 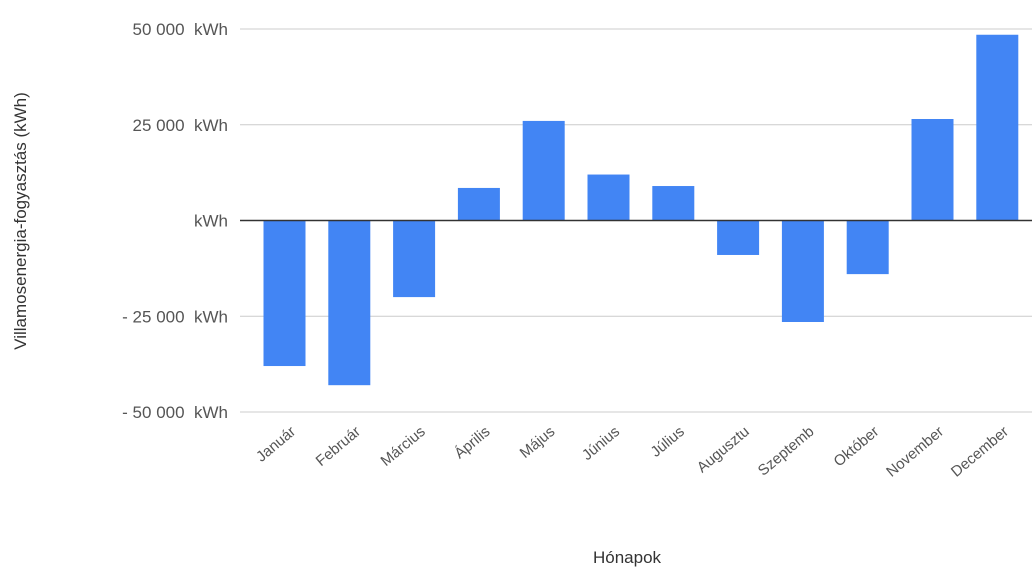 I want to click on x-tick-label: Augusztu, so click(x=723, y=449).